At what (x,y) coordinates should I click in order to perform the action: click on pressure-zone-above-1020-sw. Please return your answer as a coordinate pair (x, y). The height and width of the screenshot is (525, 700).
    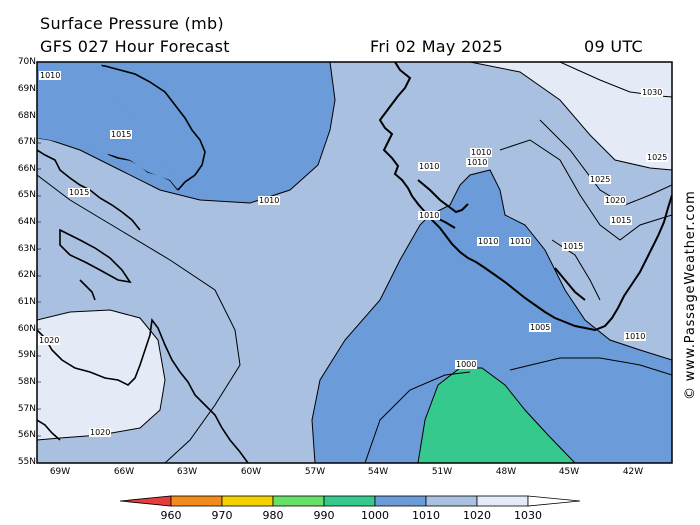
    Looking at the image, I should click on (101, 375).